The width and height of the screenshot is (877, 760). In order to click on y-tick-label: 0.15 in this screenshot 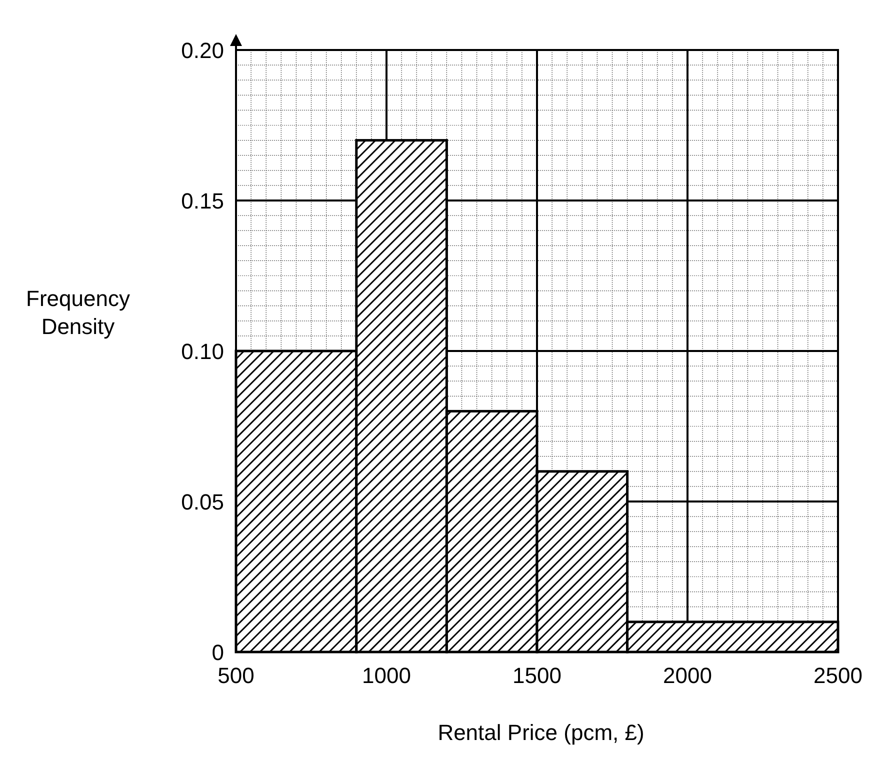, I will do `click(202, 201)`.